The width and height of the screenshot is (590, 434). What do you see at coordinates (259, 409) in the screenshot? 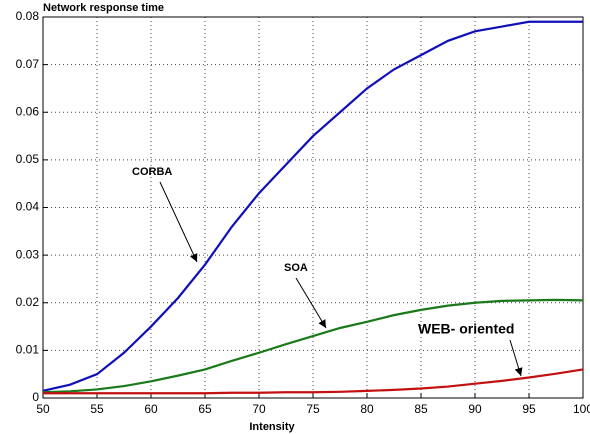
I see `x-tick-label: 70` at bounding box center [259, 409].